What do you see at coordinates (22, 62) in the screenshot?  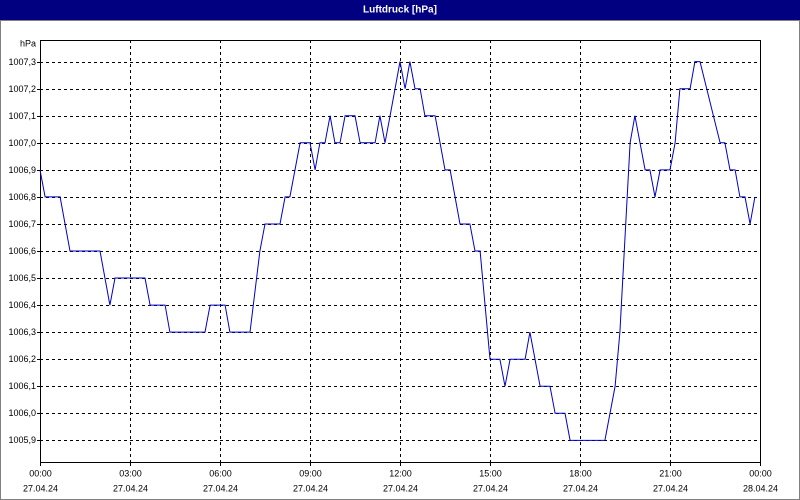 I see `y-tick-label: 1007,3` at bounding box center [22, 62].